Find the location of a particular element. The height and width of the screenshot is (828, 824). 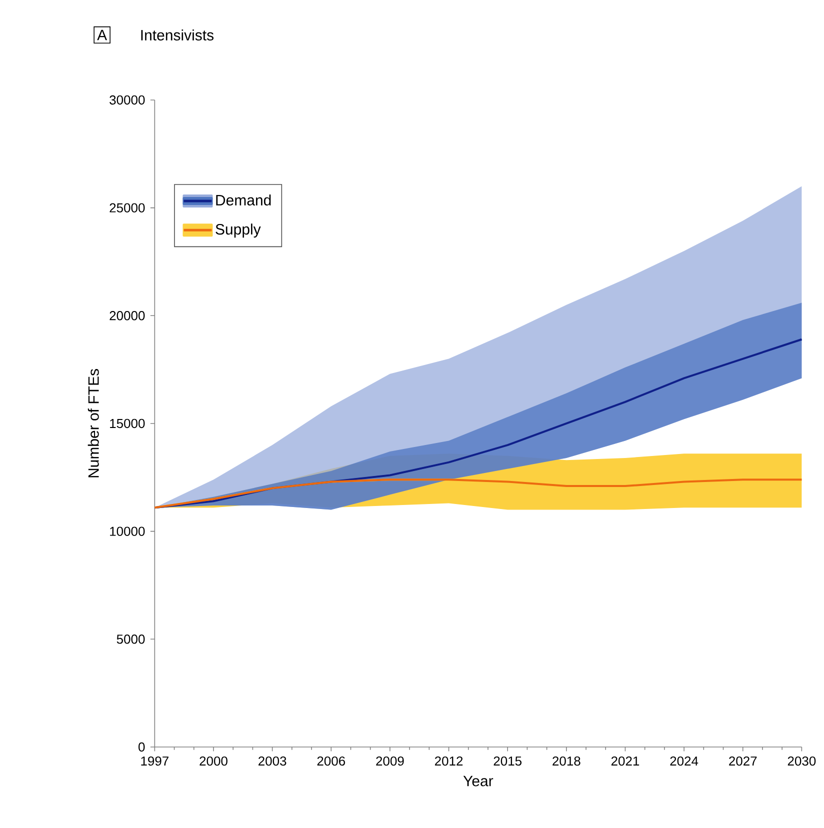

y-tick-label: 20000 is located at coordinates (127, 315).